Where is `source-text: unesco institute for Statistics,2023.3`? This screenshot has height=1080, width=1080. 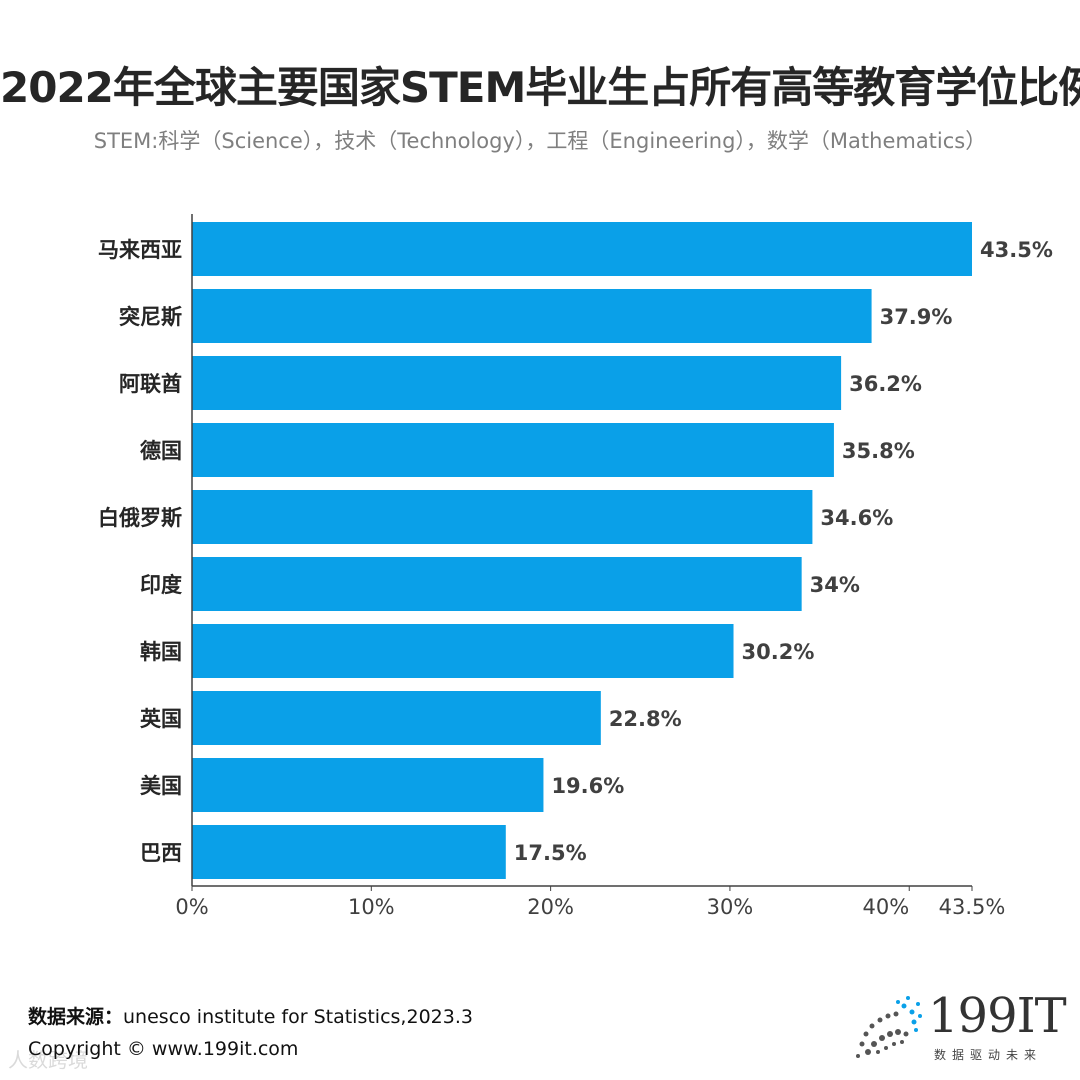
source-text: unesco institute for Statistics,2023.3 is located at coordinates (298, 1017).